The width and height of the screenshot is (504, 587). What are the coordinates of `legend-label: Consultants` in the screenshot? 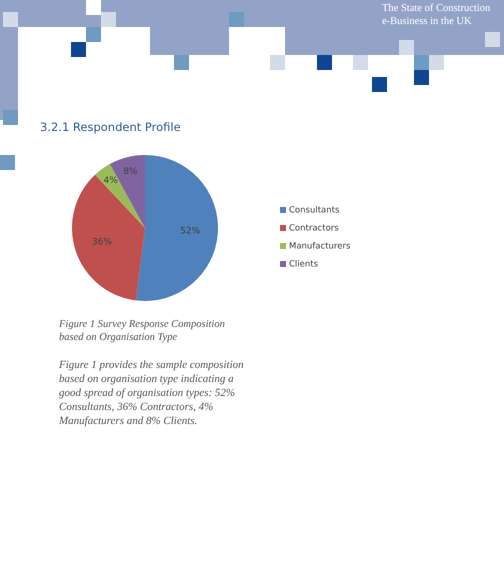 It's located at (314, 210).